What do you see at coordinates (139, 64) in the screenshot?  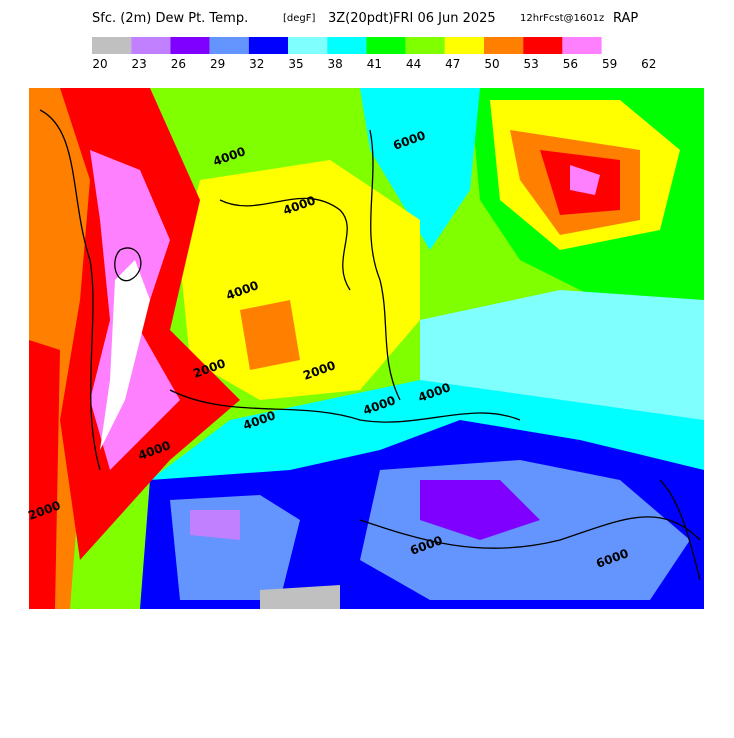 I see `legend-label: 23` at bounding box center [139, 64].